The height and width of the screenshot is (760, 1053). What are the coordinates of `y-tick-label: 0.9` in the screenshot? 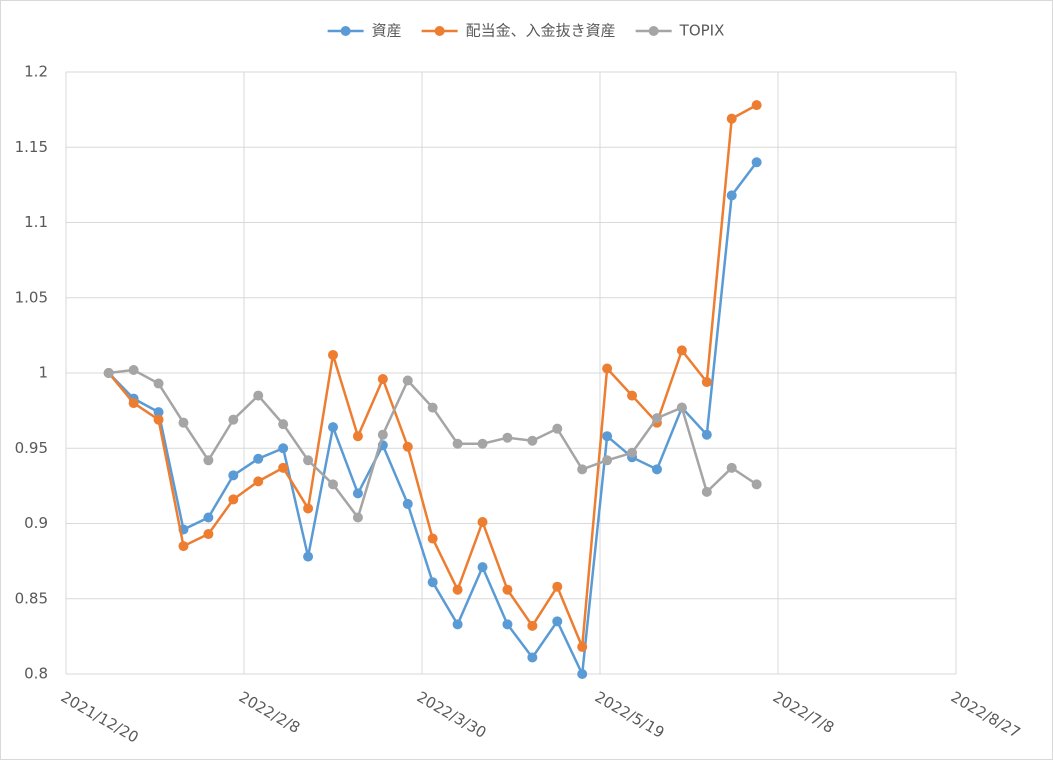 It's located at (36, 523).